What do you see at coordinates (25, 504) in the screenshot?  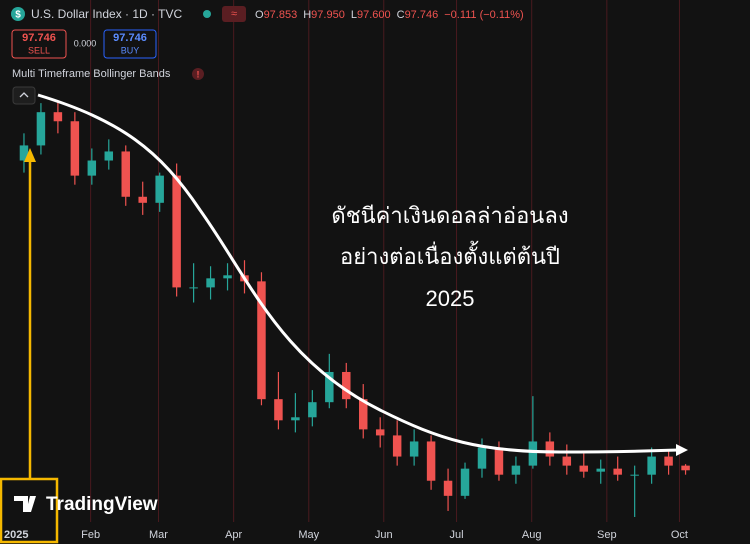 I see `watermark-logo` at bounding box center [25, 504].